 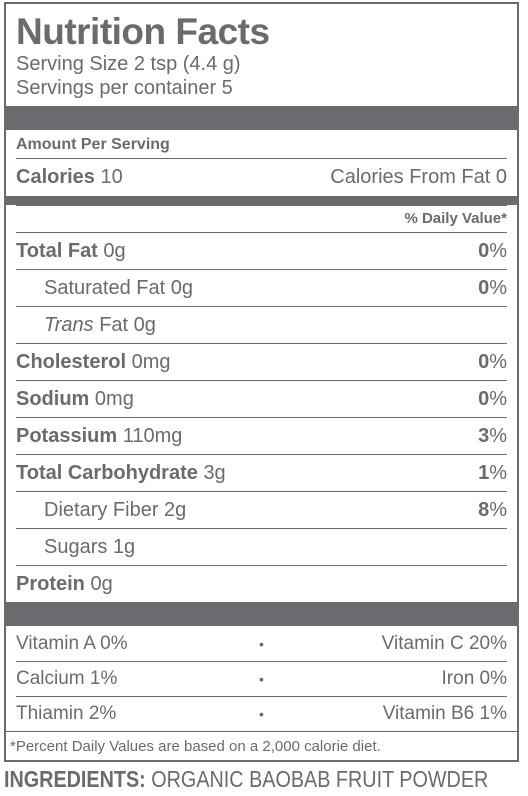 What do you see at coordinates (53, 398) in the screenshot?
I see `nutrient-name: Sodium` at bounding box center [53, 398].